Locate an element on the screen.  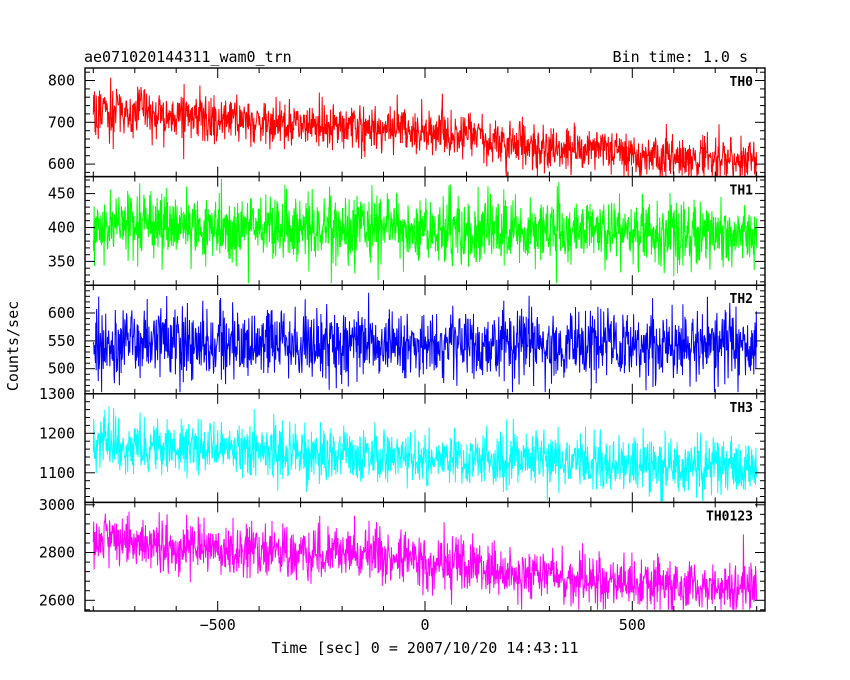
chart-title: ae071020144311_wam0_trn is located at coordinates (188, 57).